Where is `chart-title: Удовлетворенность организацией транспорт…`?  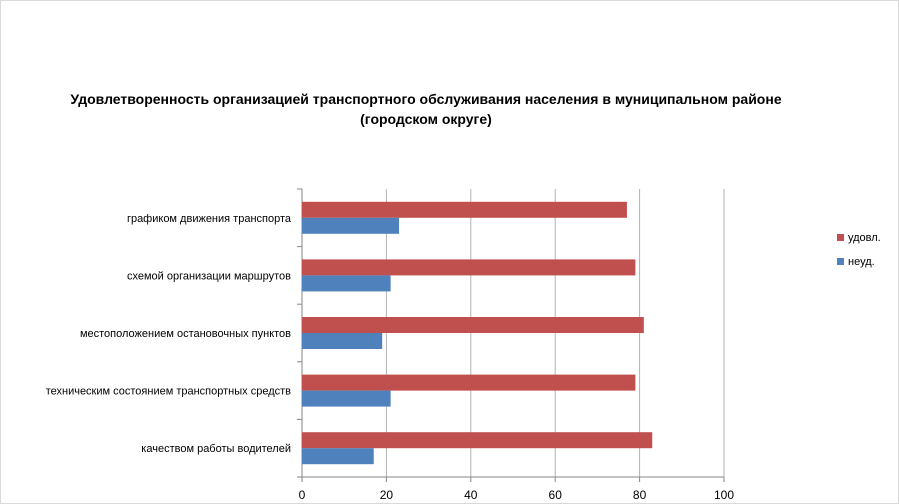 chart-title: Удовлетворенность организацией транспорт… is located at coordinates (426, 109).